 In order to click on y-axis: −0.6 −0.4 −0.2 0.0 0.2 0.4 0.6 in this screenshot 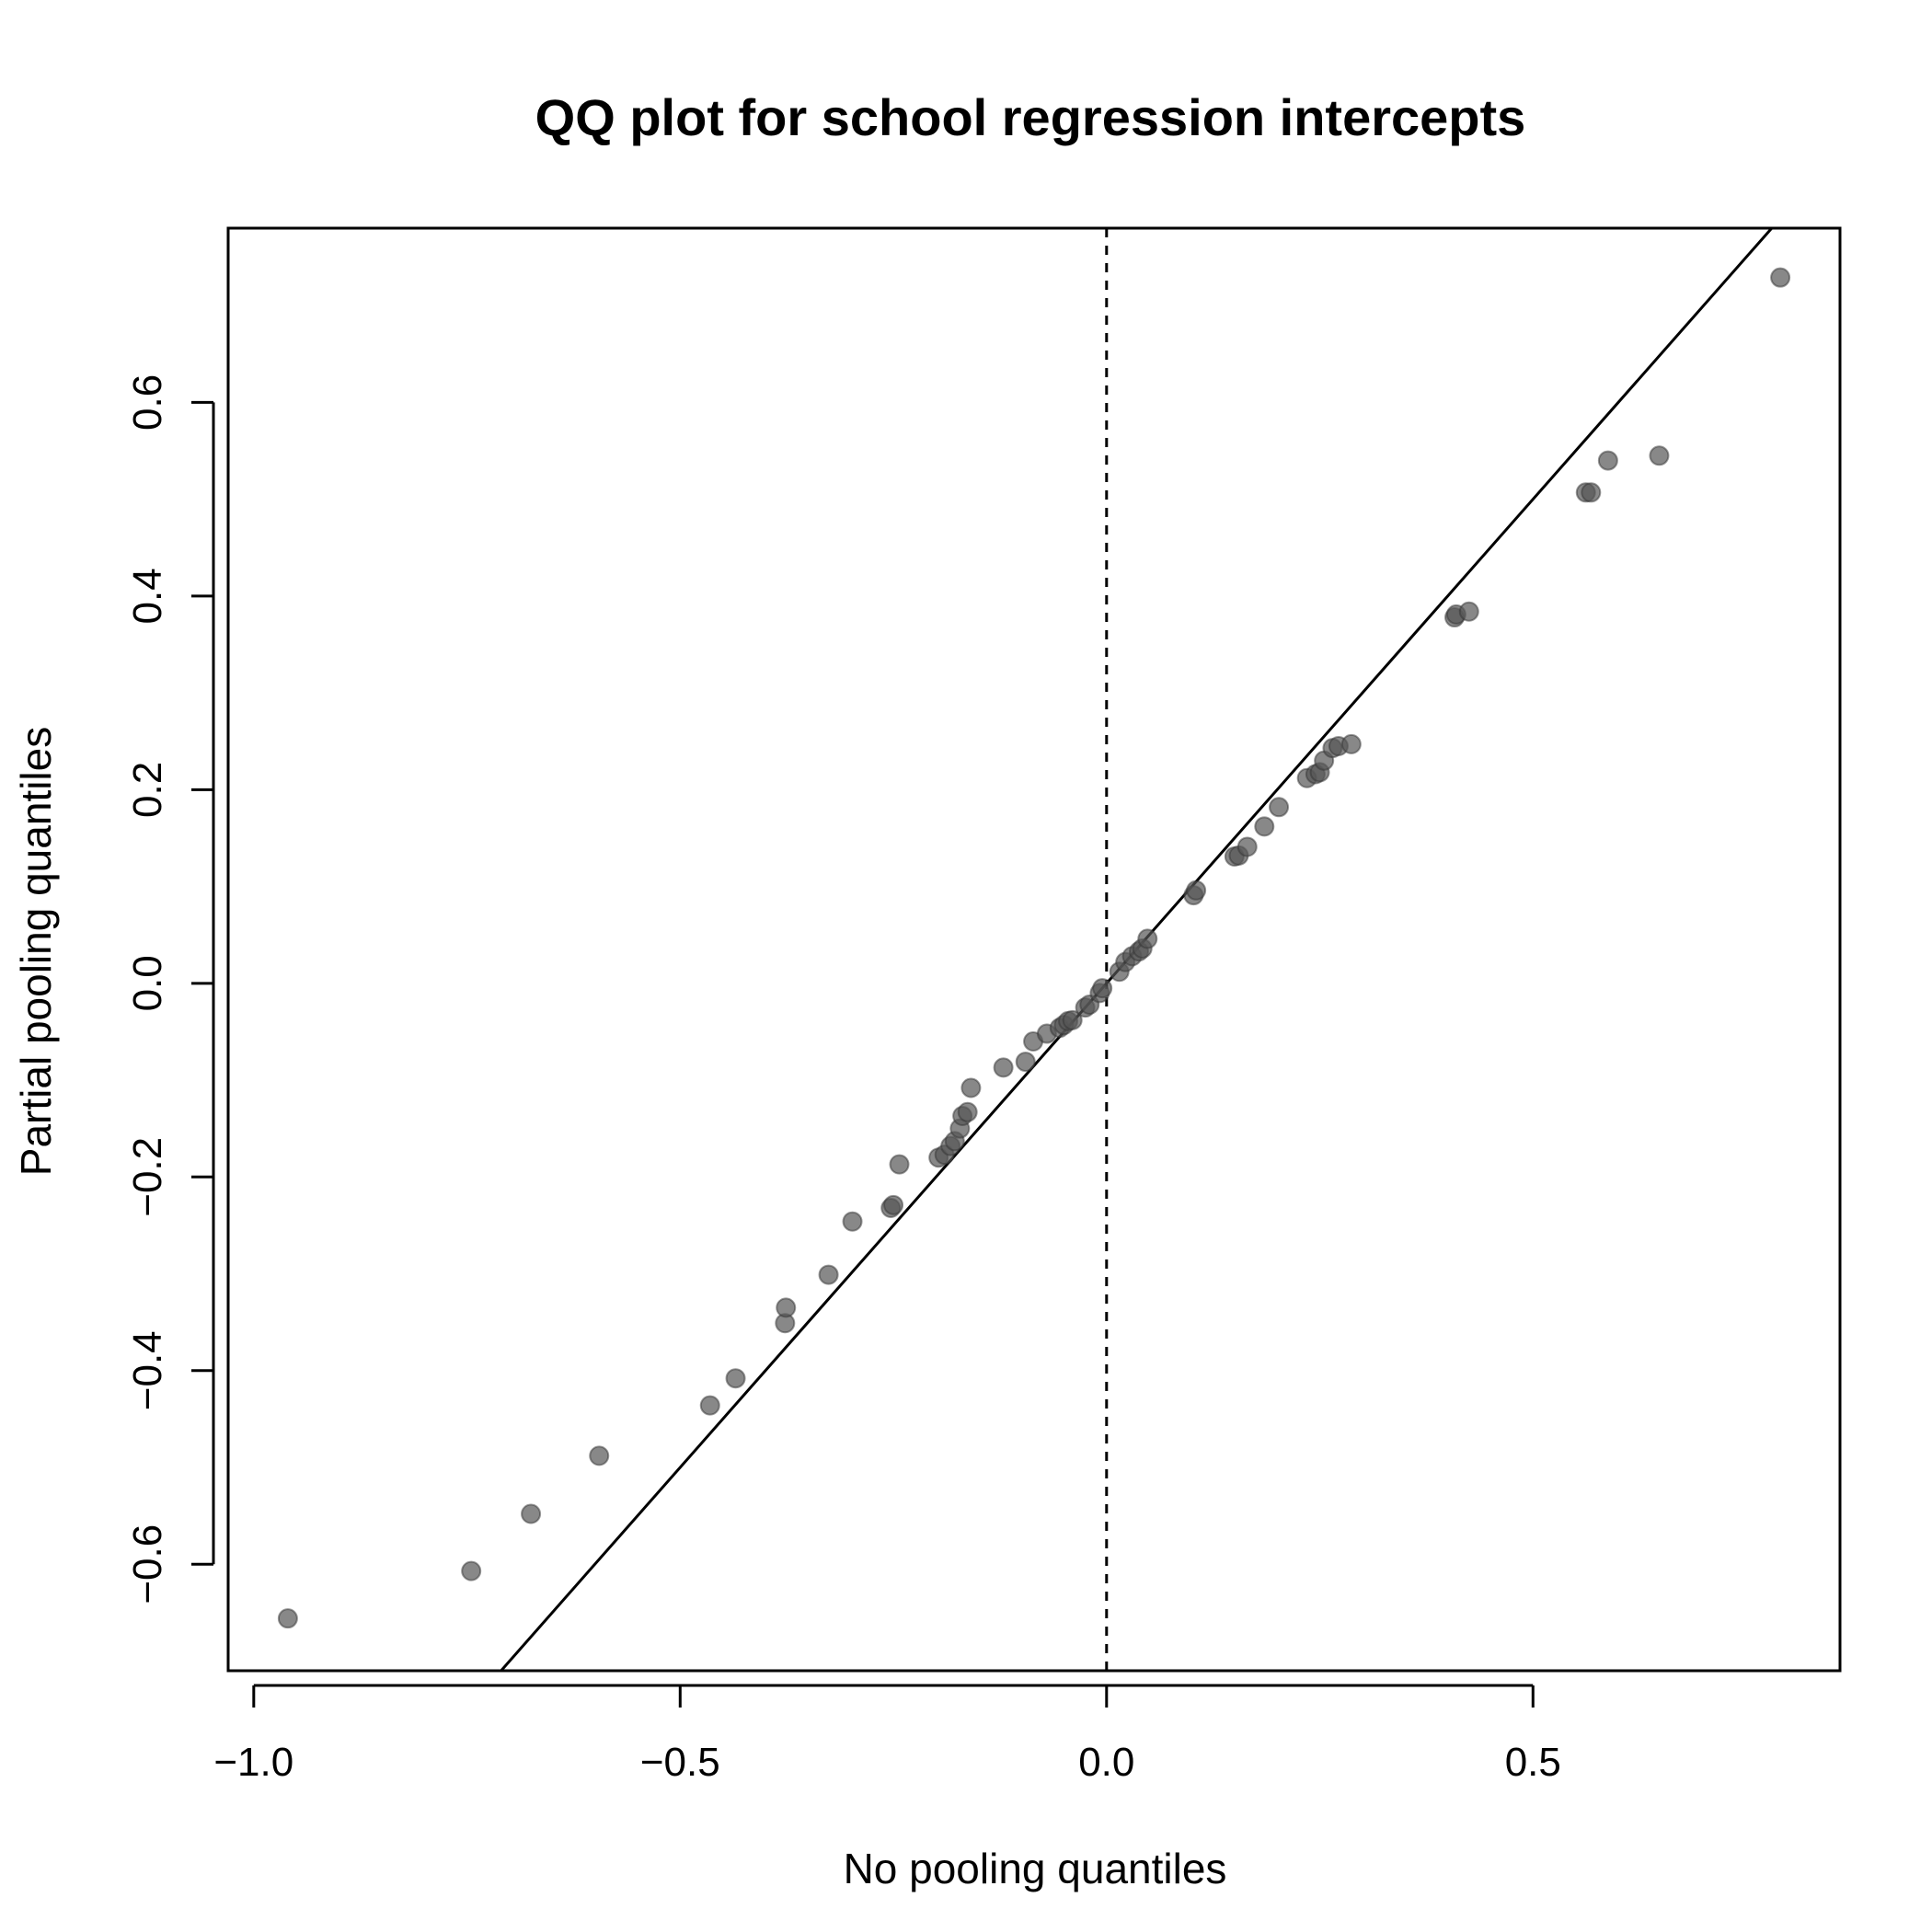, I will do `click(170, 989)`.